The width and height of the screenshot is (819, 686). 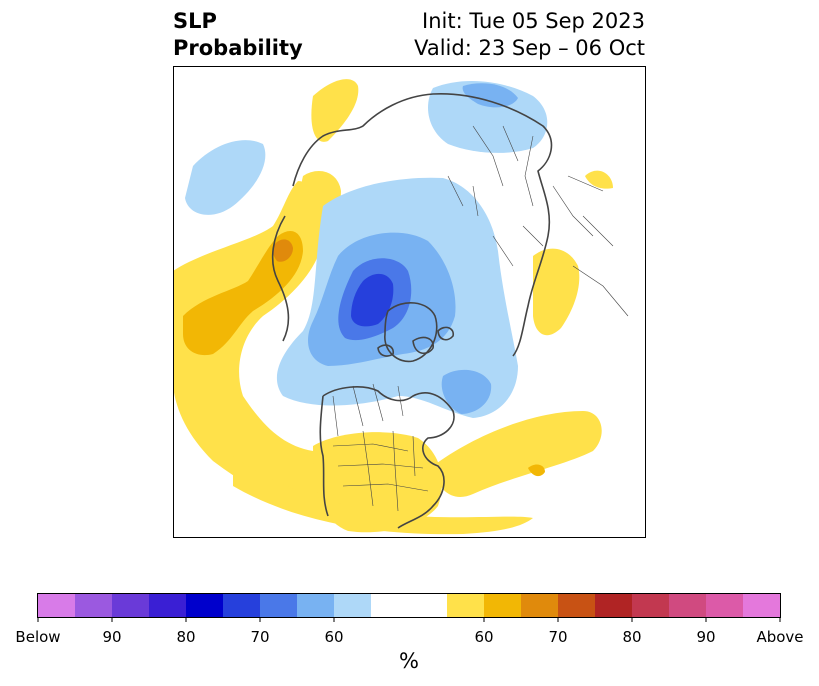 What do you see at coordinates (368, 410) in the screenshot?
I see `canada-lines` at bounding box center [368, 410].